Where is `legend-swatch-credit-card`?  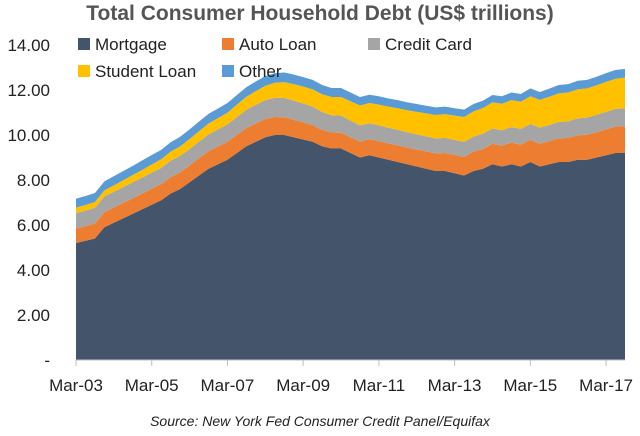
legend-swatch-credit-card is located at coordinates (374, 44).